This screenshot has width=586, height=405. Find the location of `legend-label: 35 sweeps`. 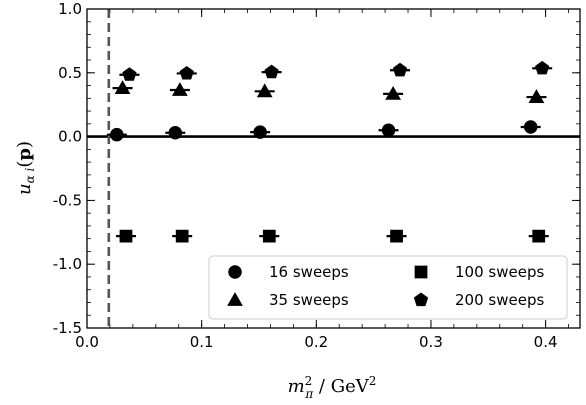

legend-label: 35 sweeps is located at coordinates (309, 300).